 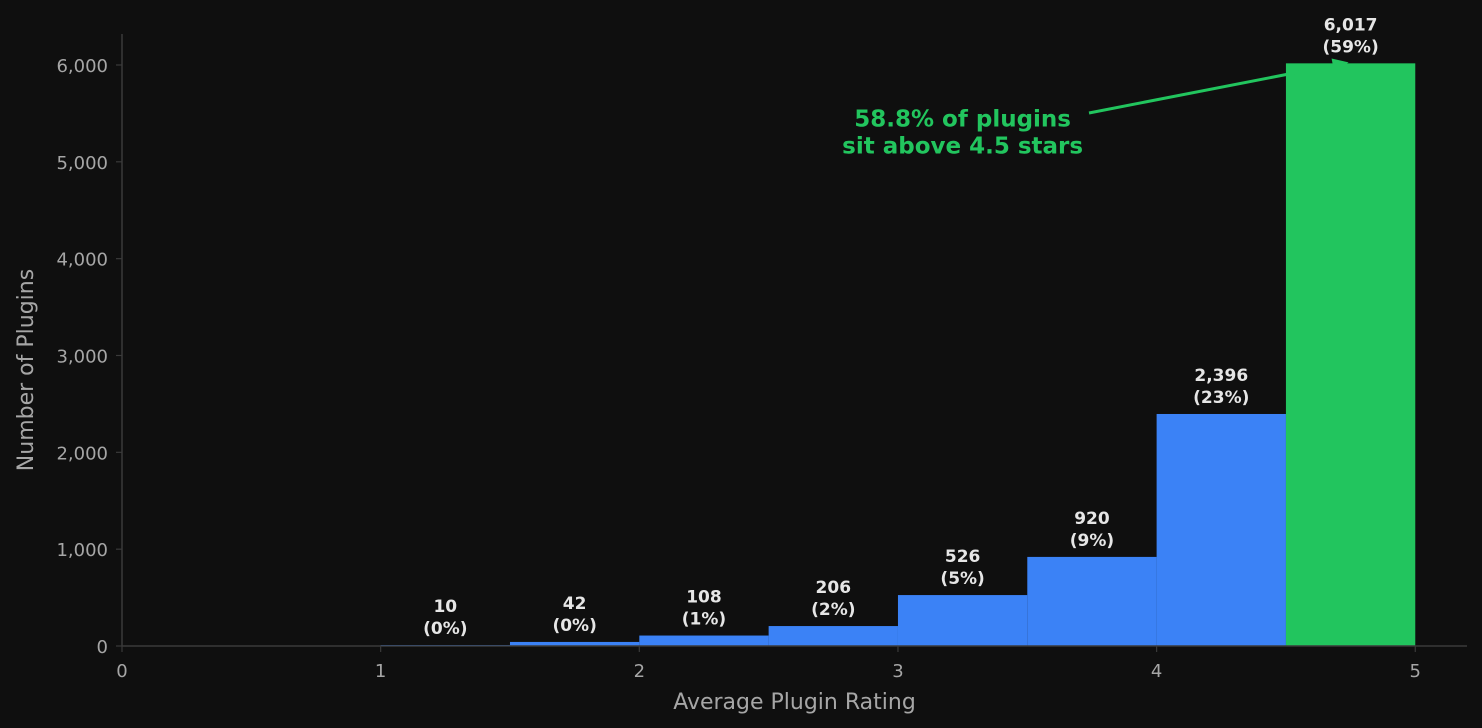 I want to click on x-tick-label-3: 3, so click(x=897, y=671).